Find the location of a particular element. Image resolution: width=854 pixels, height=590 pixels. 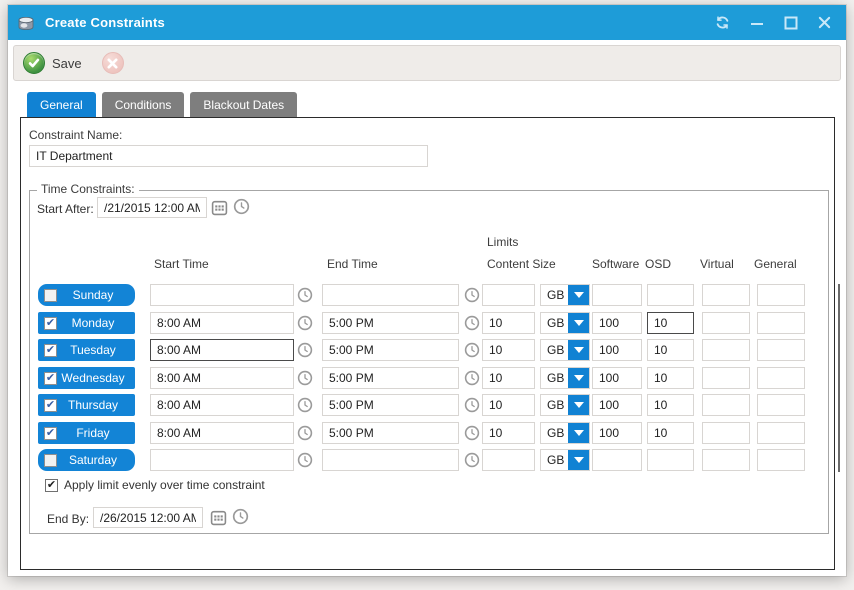

apply-limit-checkbox is located at coordinates (51, 485).